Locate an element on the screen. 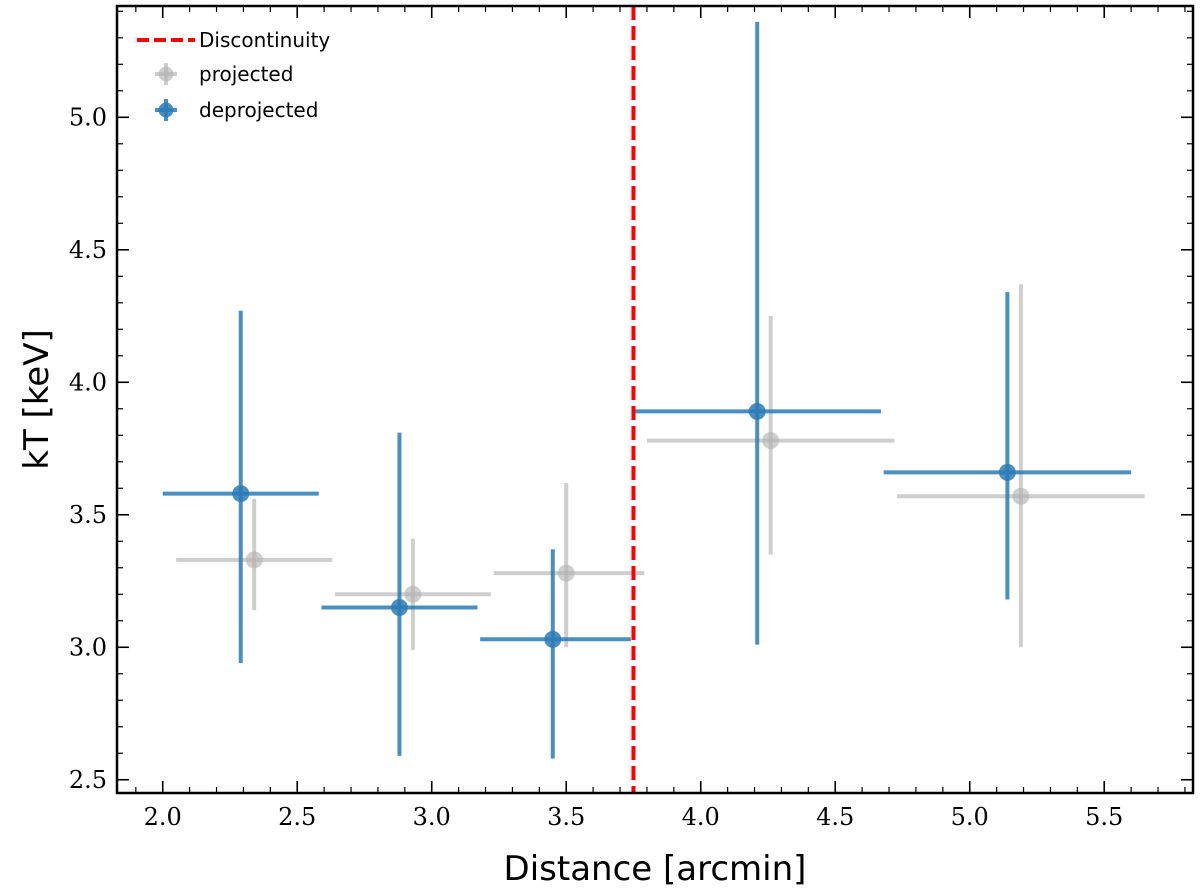  legend-deprojected-swatch is located at coordinates (166, 110).